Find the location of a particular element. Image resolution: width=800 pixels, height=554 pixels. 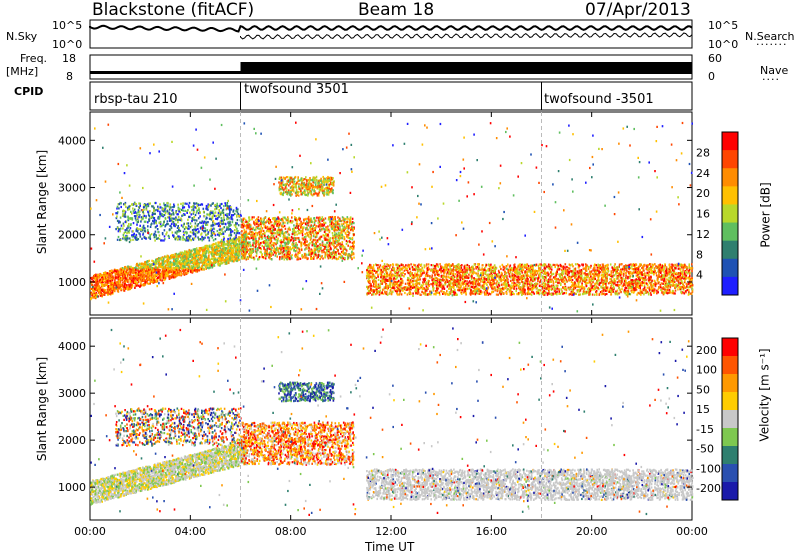

xtick-label-0: 00:00 is located at coordinates (90, 531).